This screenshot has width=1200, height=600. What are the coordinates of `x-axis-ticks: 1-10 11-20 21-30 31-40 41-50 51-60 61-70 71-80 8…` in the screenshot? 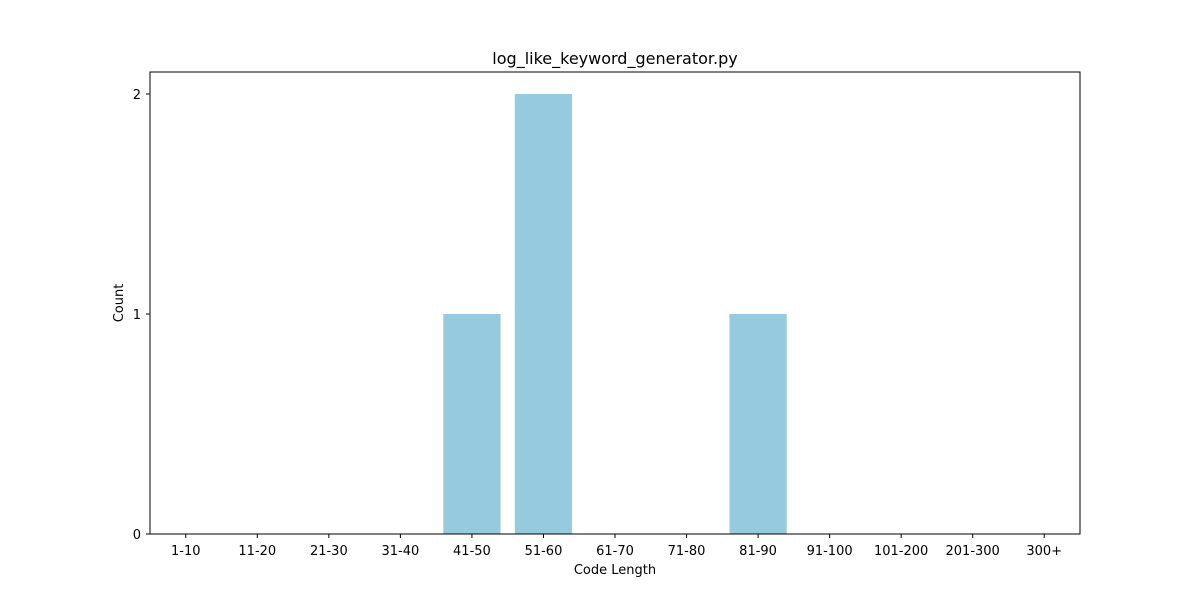 It's located at (616, 546).